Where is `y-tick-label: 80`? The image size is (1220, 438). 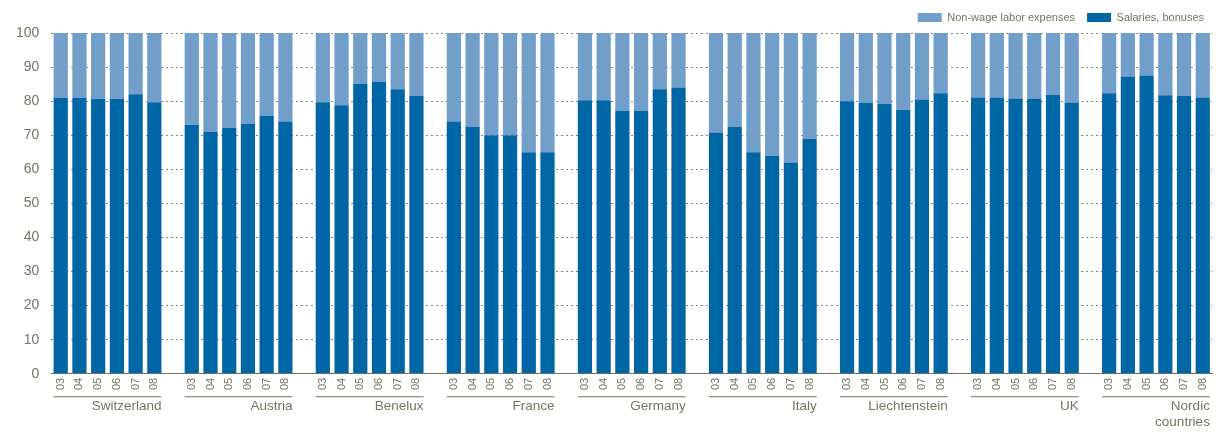 y-tick-label: 80 is located at coordinates (31, 100).